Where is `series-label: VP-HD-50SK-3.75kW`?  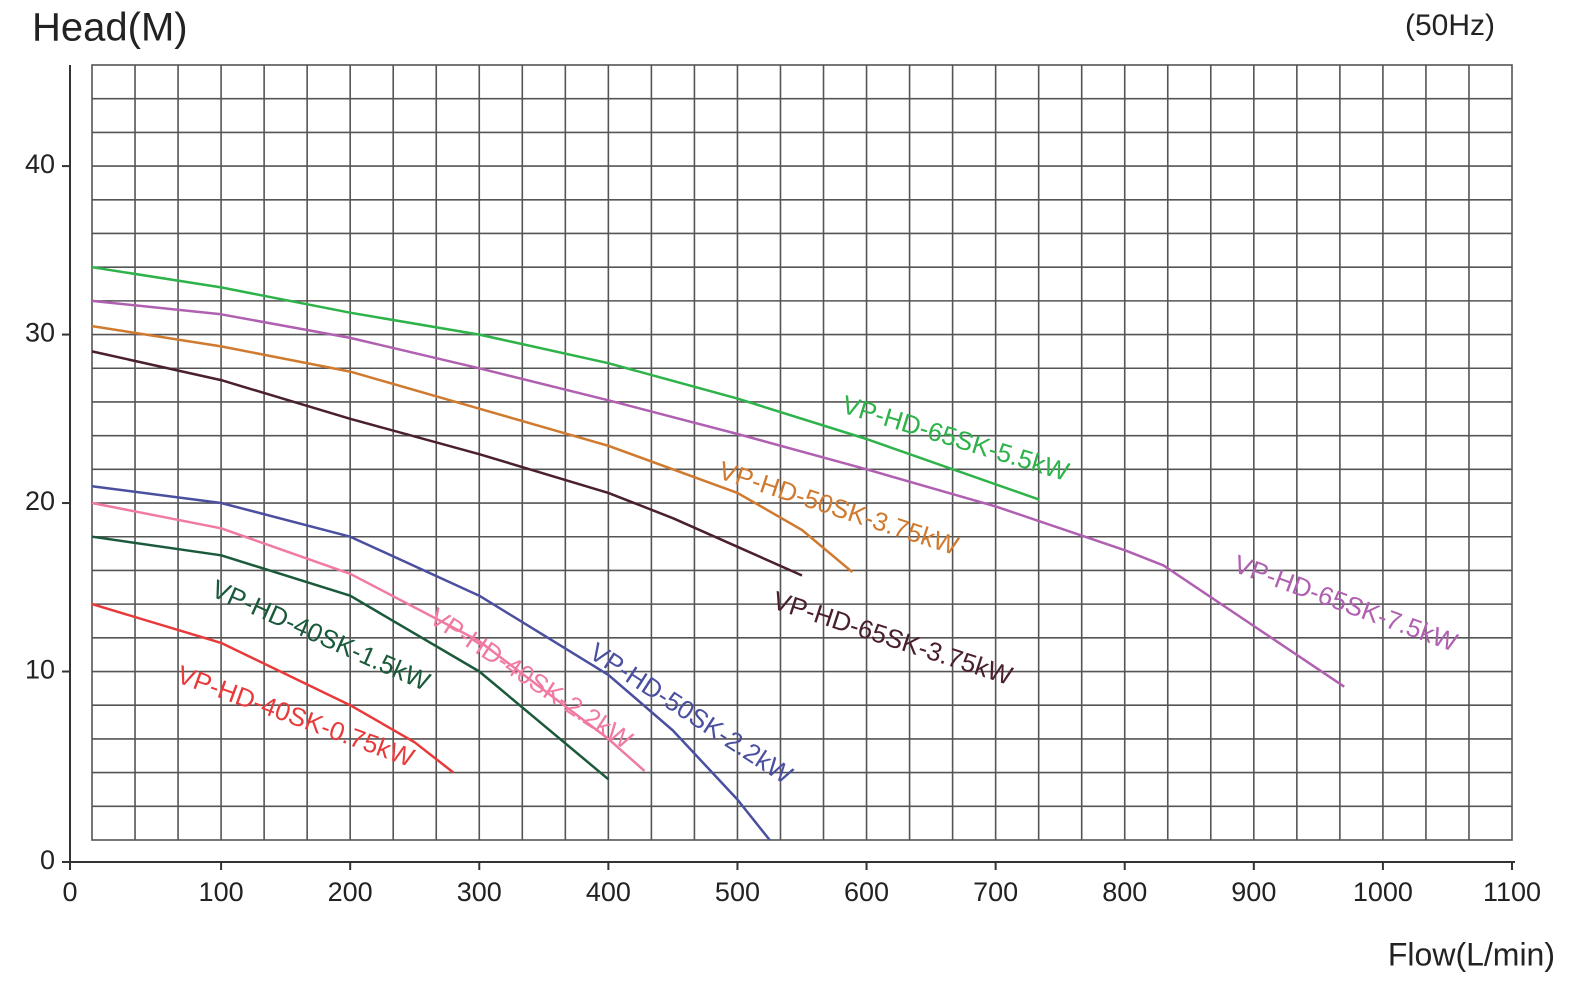
series-label: VP-HD-50SK-3.75kW is located at coordinates (838, 508).